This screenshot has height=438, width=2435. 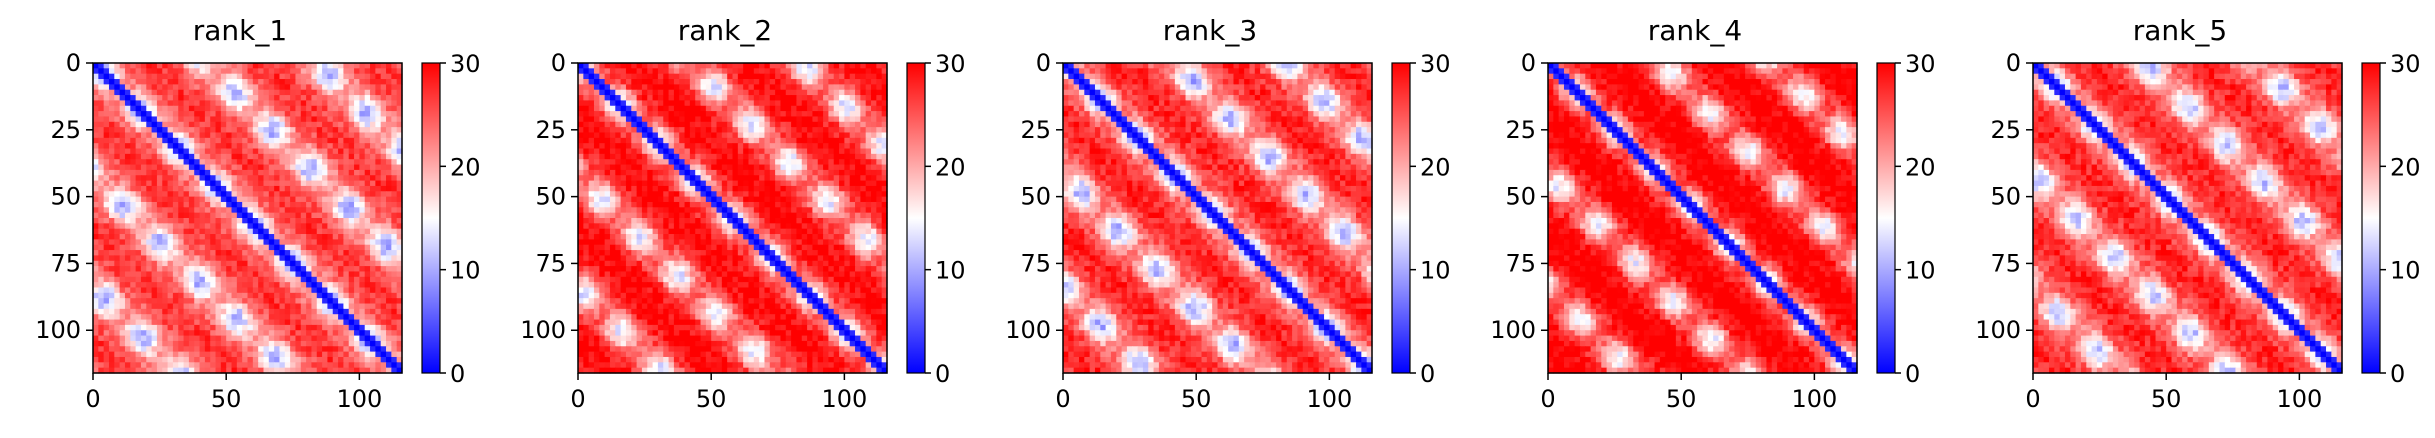 What do you see at coordinates (725, 30) in the screenshot?
I see `panel-title: rank_2` at bounding box center [725, 30].